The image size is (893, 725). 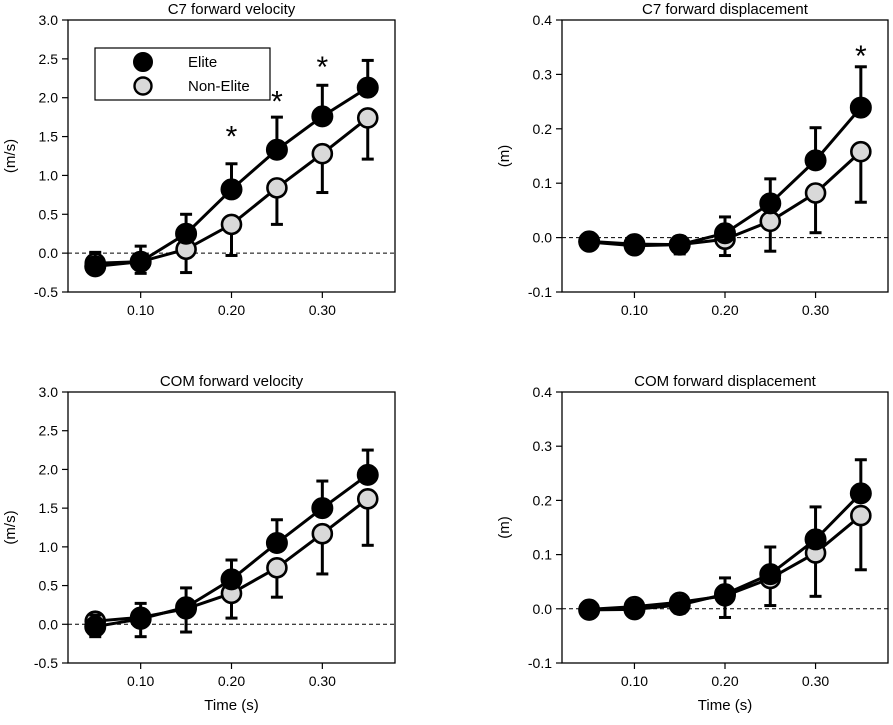 I want to click on legend-marker-non-elite, so click(x=143, y=86).